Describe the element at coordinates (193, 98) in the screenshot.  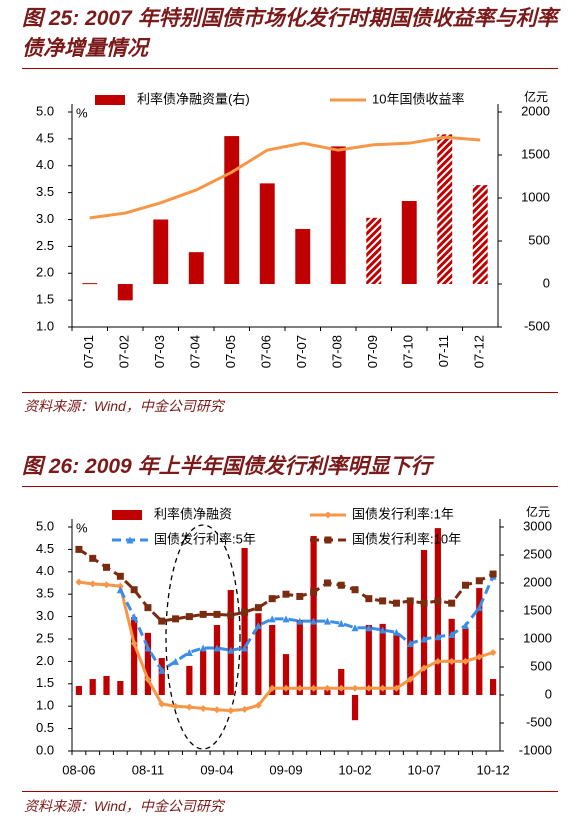
I see `legend-label: 利率债净融资量(右)` at that location.